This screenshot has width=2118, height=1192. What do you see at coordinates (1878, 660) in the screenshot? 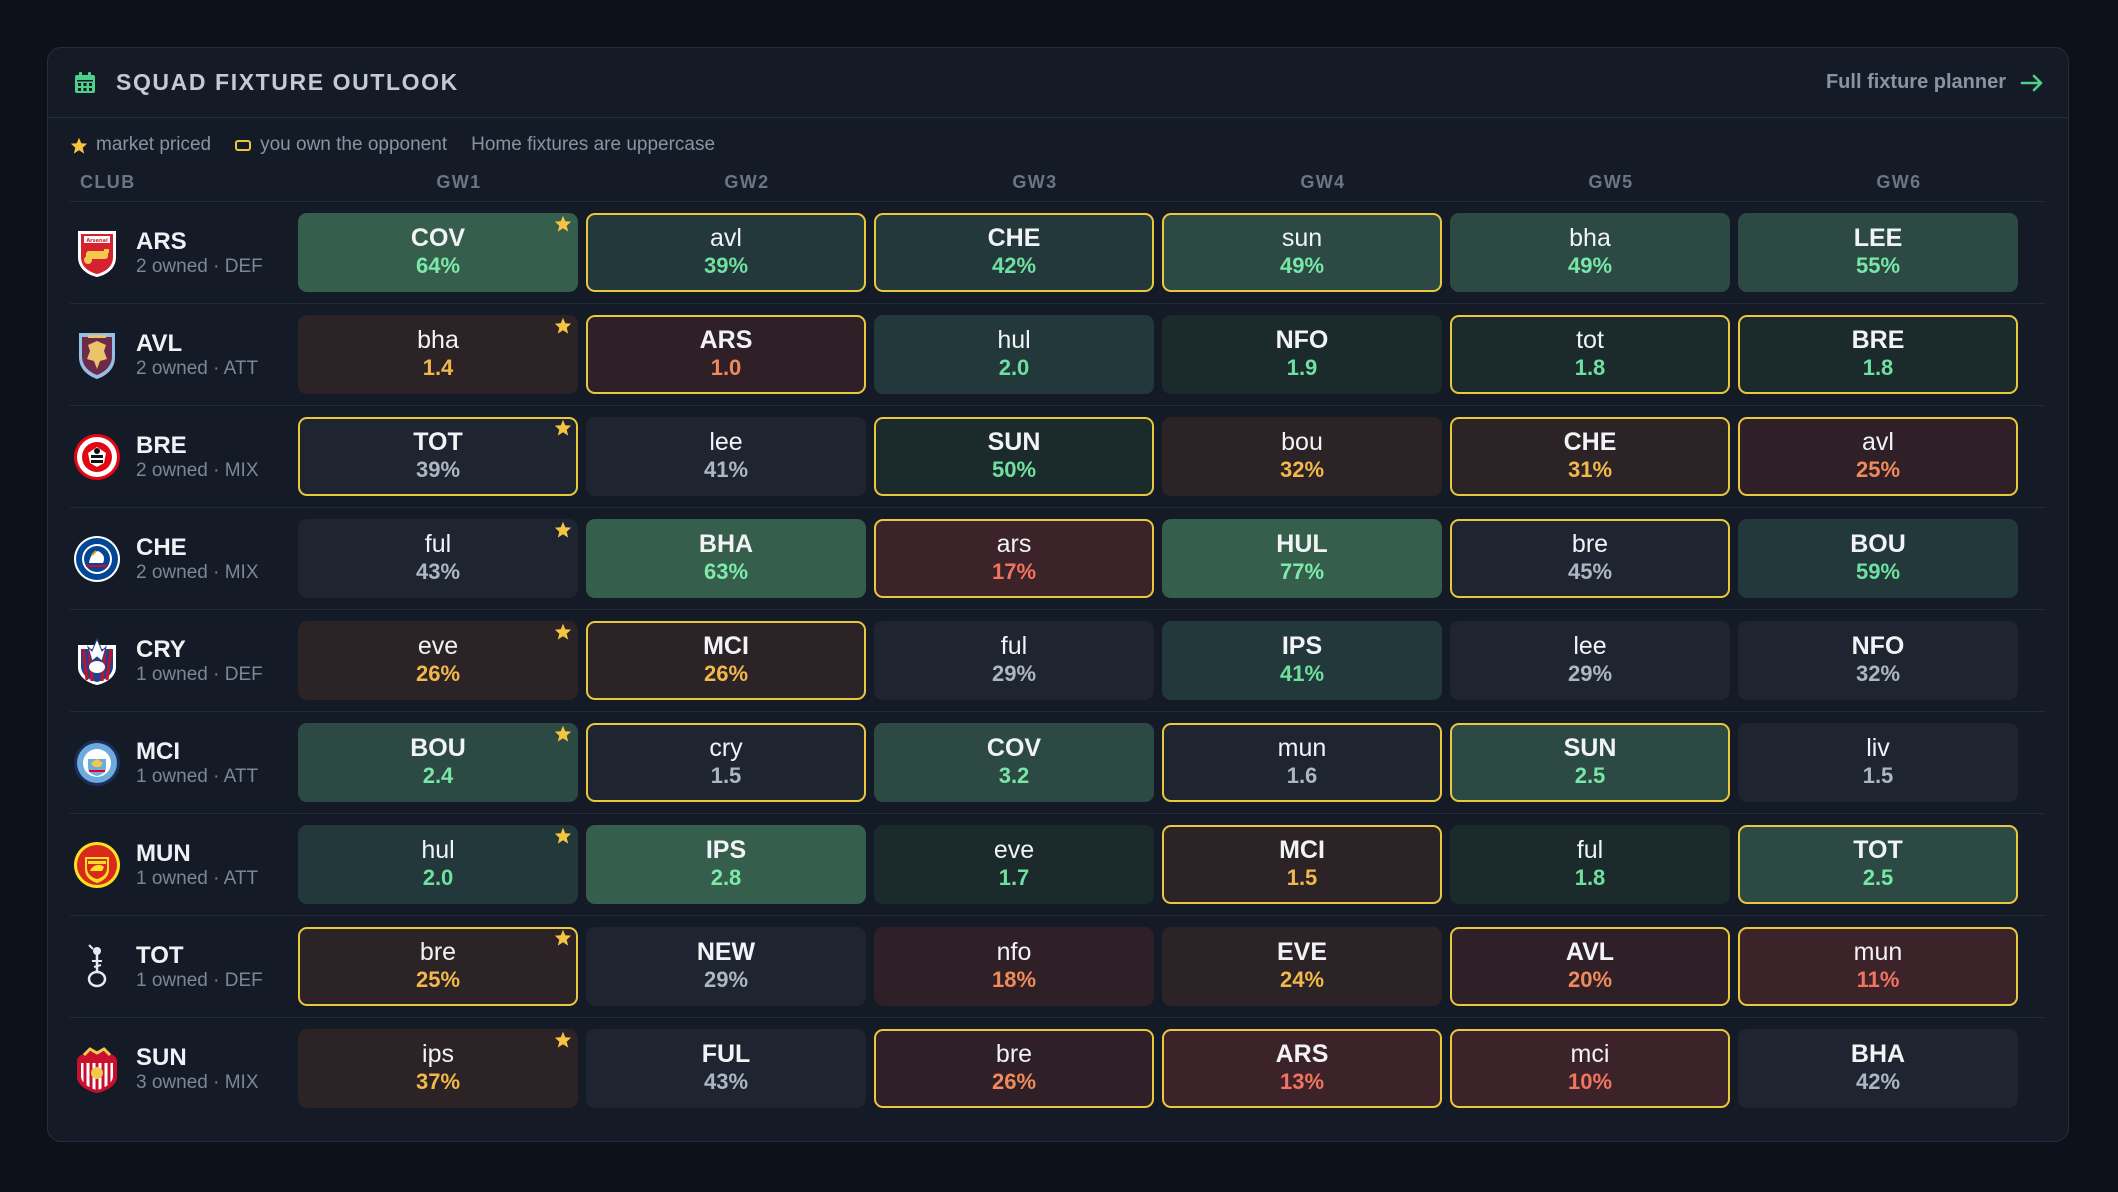
I see `fixture-cell: NFO 32%` at bounding box center [1878, 660].